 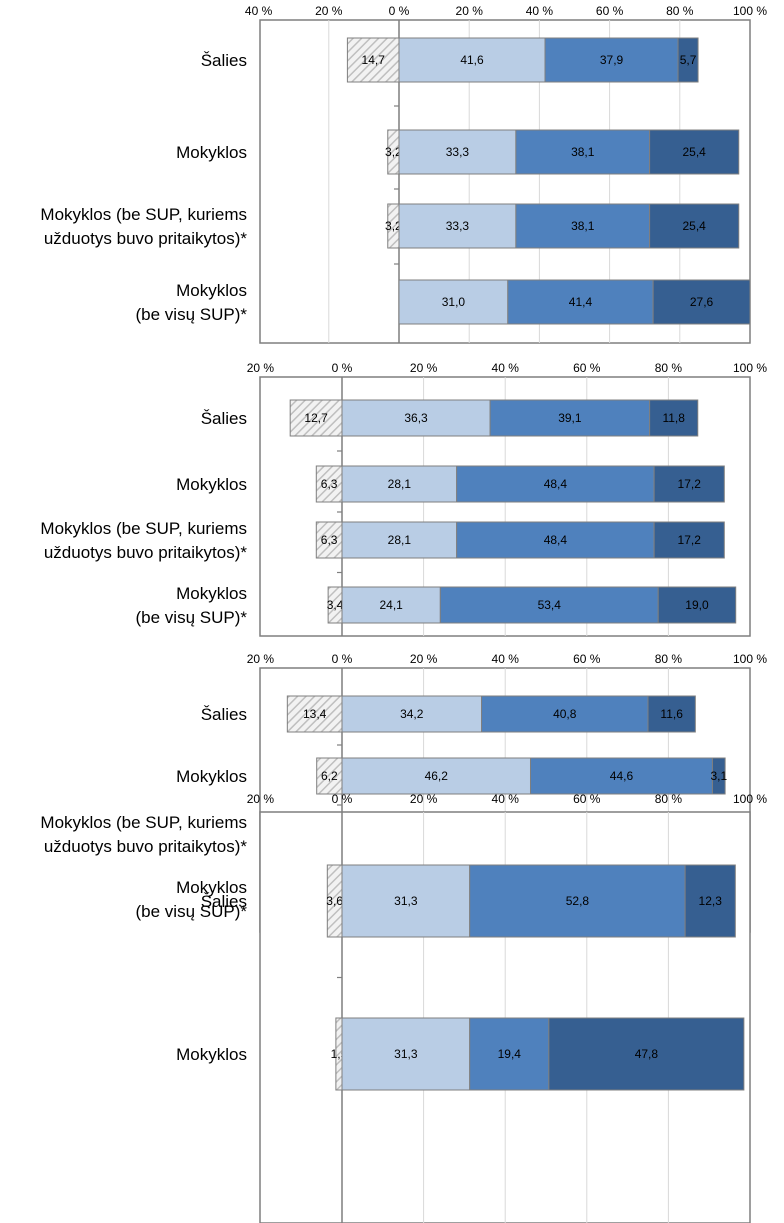 I want to click on chart-2-bar-label: 19,0, so click(x=697, y=605).